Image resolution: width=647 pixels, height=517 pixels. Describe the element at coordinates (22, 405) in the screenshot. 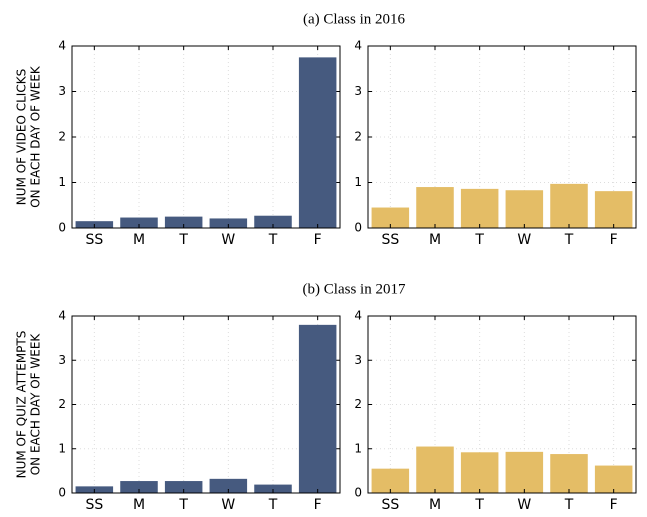

I see `y-axis-label: NUM OF QUIZ ATTEMPTS` at that location.